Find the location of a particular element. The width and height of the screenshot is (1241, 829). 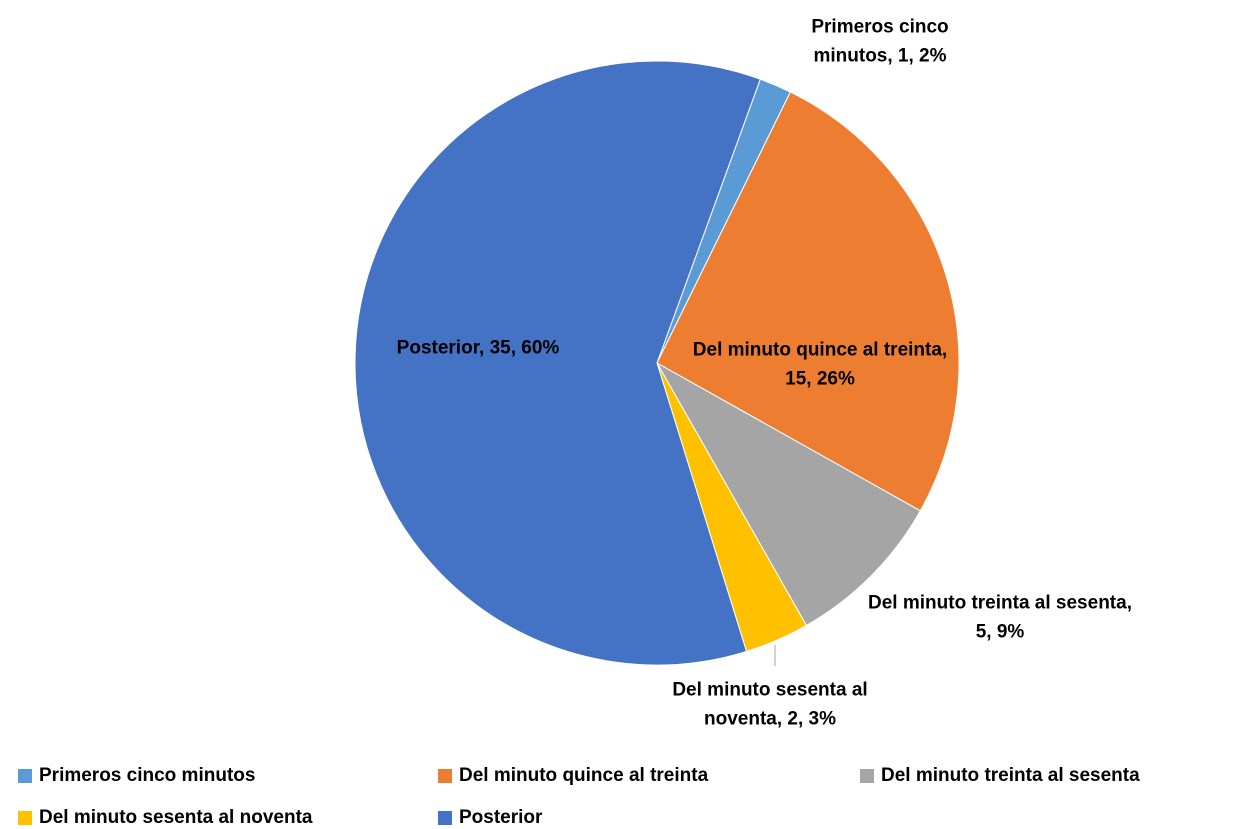

legend-label: Del minuto sesenta al noventa is located at coordinates (176, 817).